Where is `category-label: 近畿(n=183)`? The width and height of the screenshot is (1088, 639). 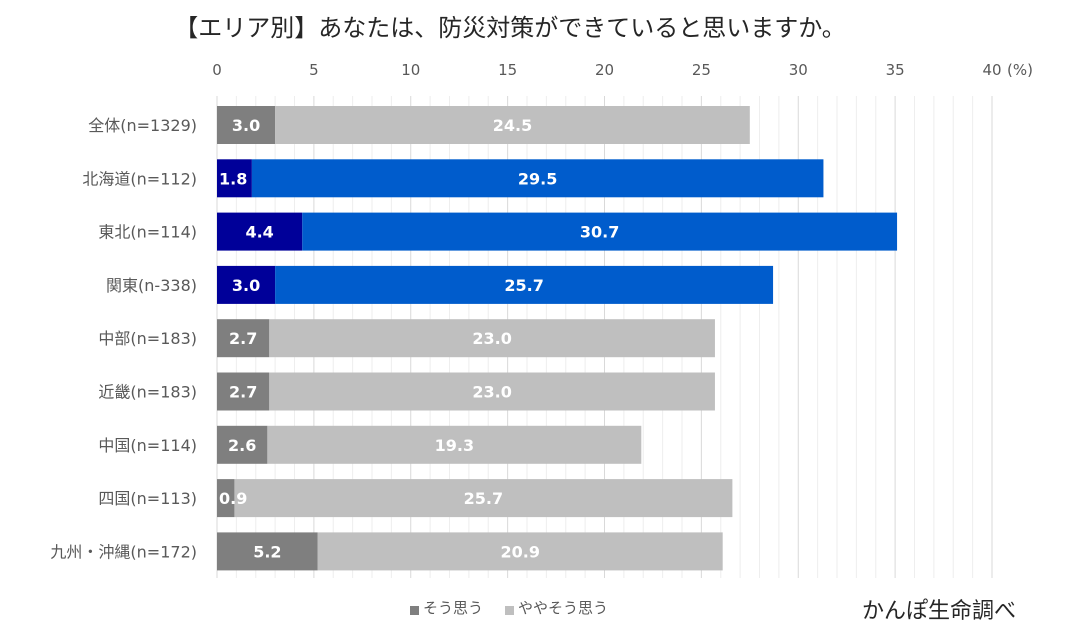
category-label: 近畿(n=183) is located at coordinates (147, 392).